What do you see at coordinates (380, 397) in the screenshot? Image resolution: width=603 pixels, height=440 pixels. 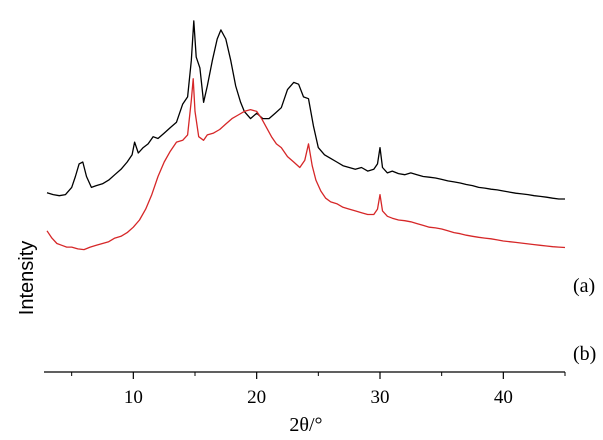 I see `x-tick-label: 30` at bounding box center [380, 397].